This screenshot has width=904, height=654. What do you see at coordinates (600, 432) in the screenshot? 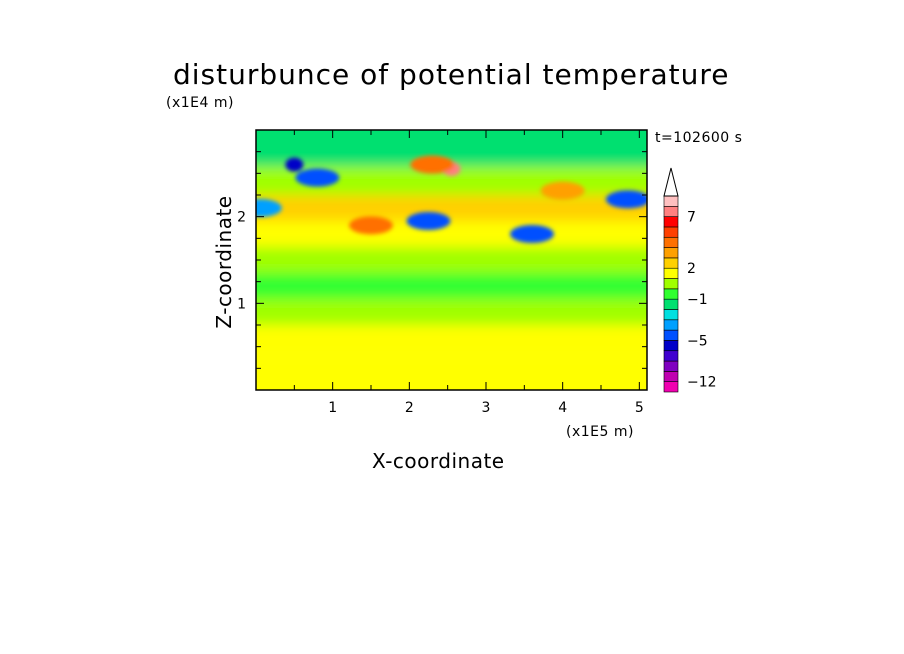
I see `x-axis-scale-label: (x1E5 m)` at bounding box center [600, 432].